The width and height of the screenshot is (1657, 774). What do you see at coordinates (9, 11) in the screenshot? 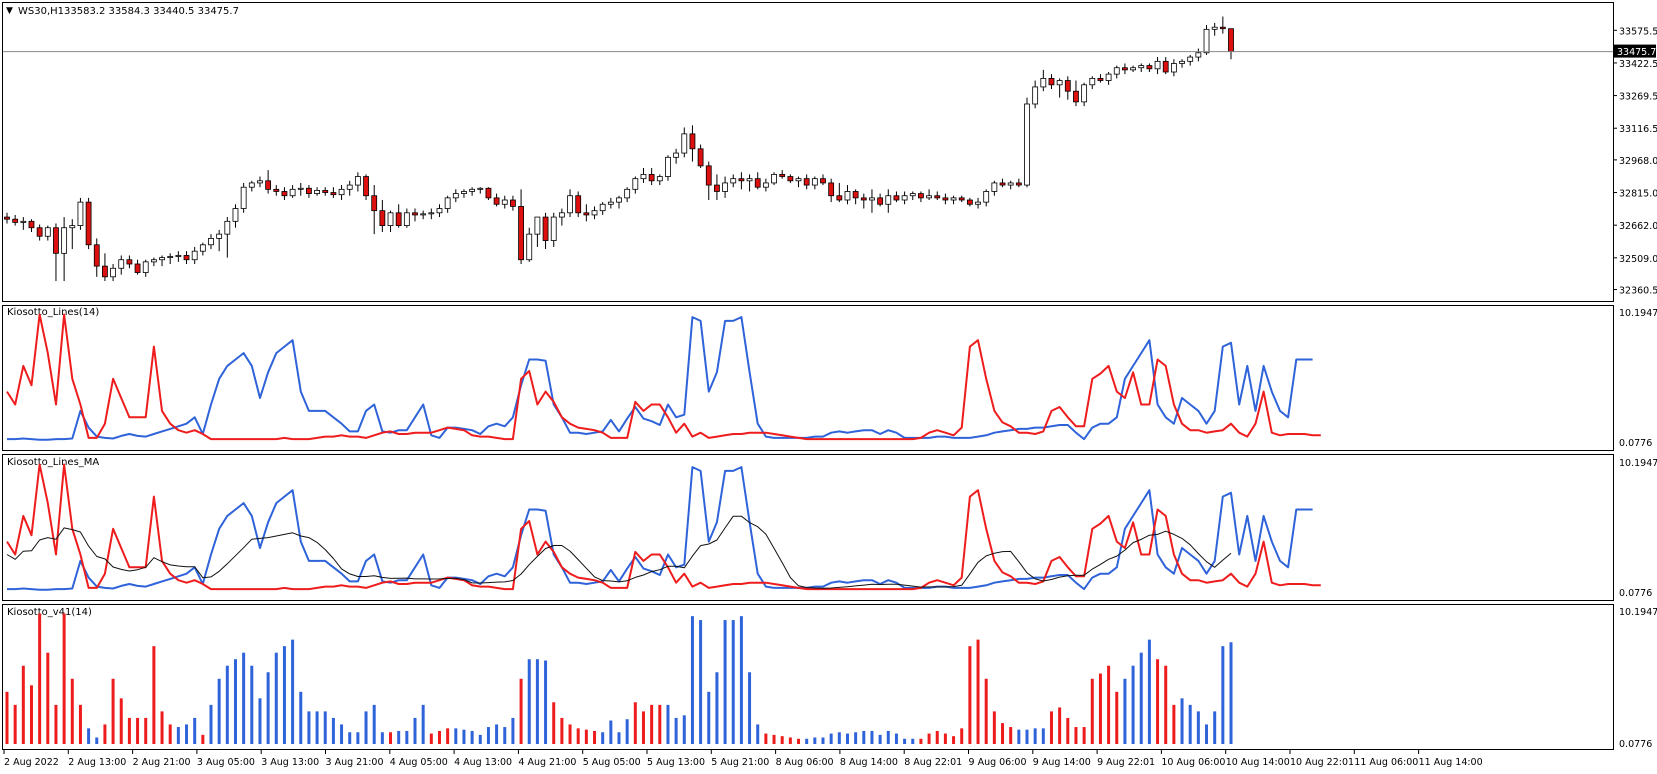
I see `collapse-triangle-icon: ▼` at bounding box center [9, 11].